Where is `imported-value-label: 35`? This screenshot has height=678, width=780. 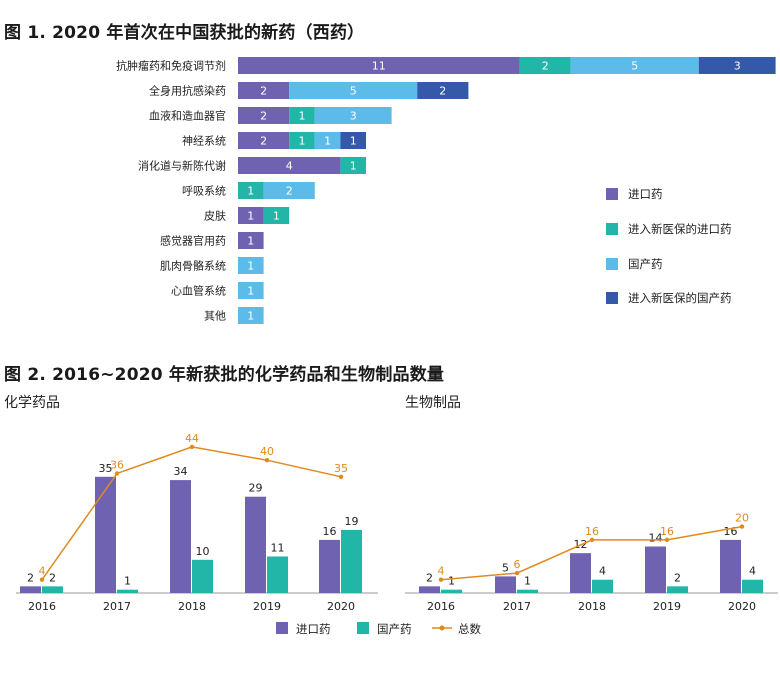
imported-value-label: 35 is located at coordinates (106, 468).